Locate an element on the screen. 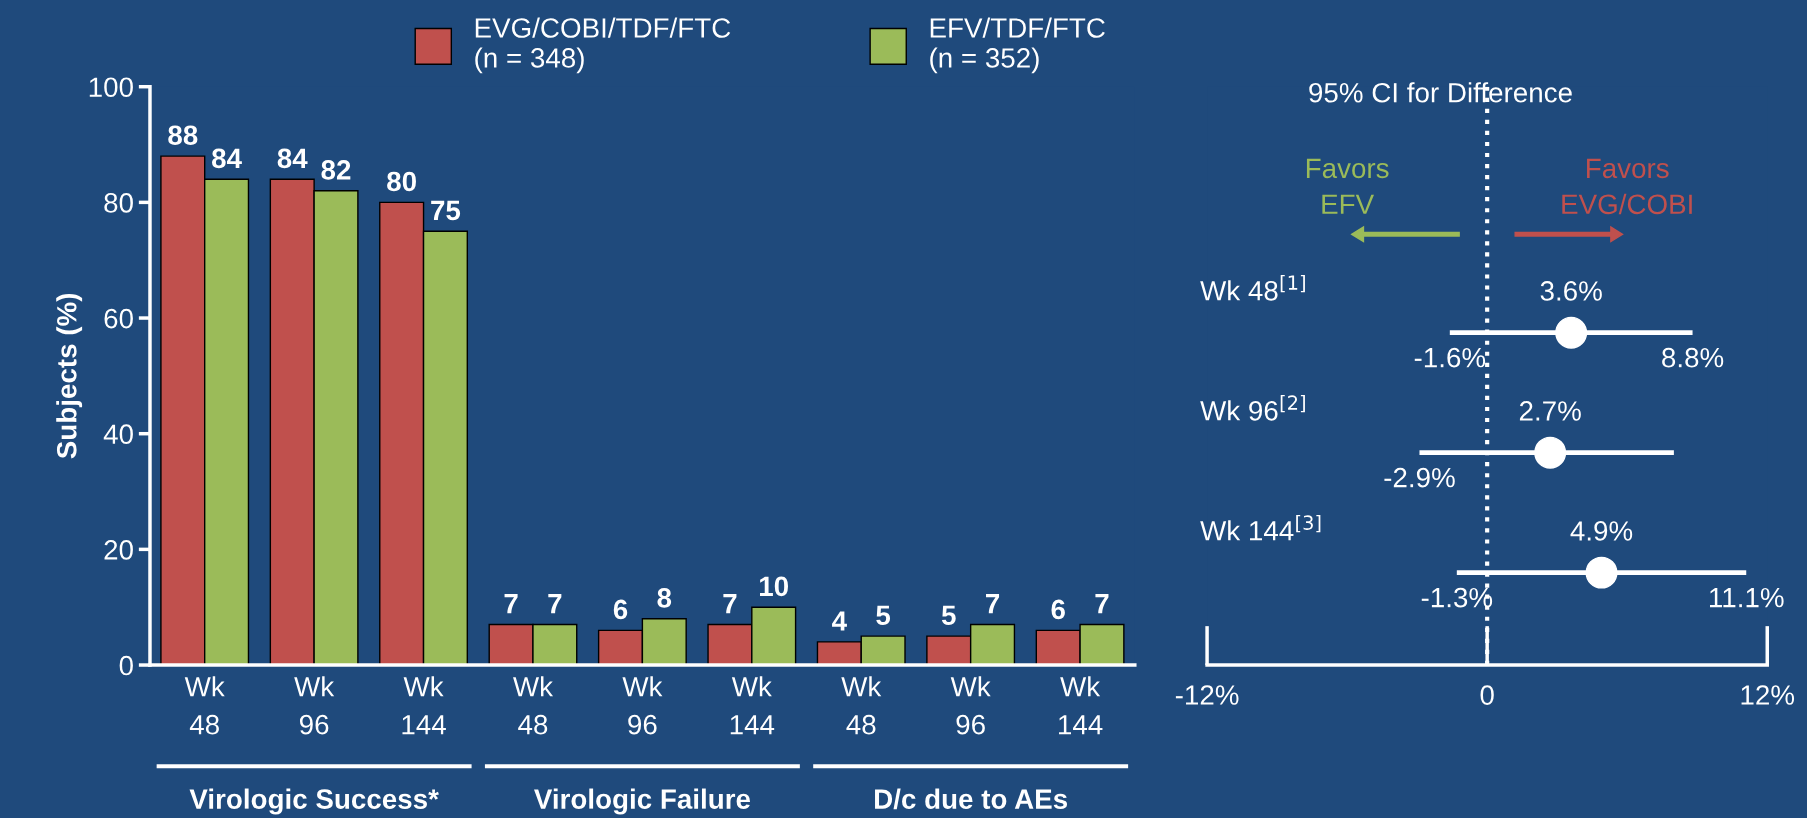 The width and height of the screenshot is (1807, 818). x-tick-label: 12% is located at coordinates (1768, 695).